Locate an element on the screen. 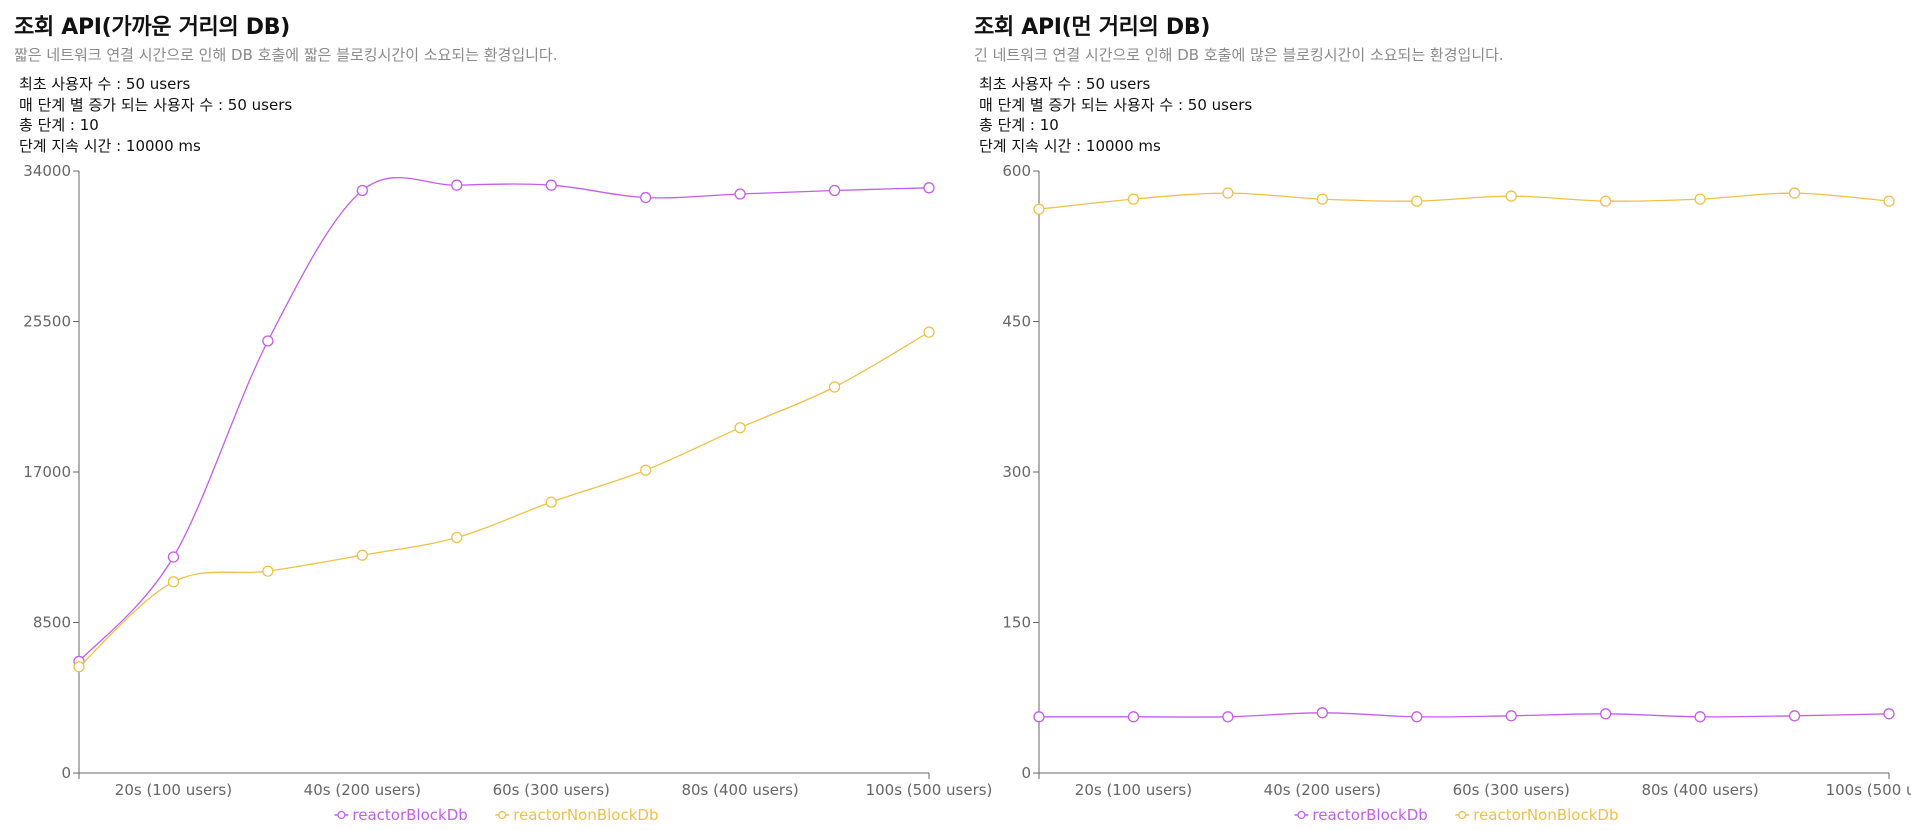 The image size is (1911, 830). y-tick-label: 450 is located at coordinates (1016, 322).